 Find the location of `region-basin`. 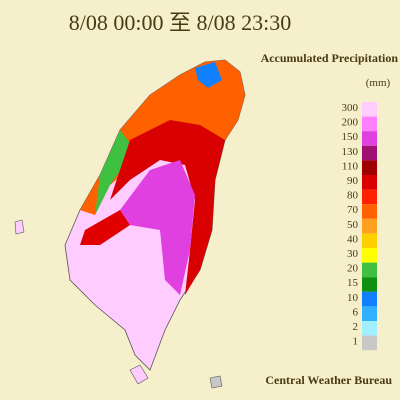

region-basin is located at coordinates (208, 75).